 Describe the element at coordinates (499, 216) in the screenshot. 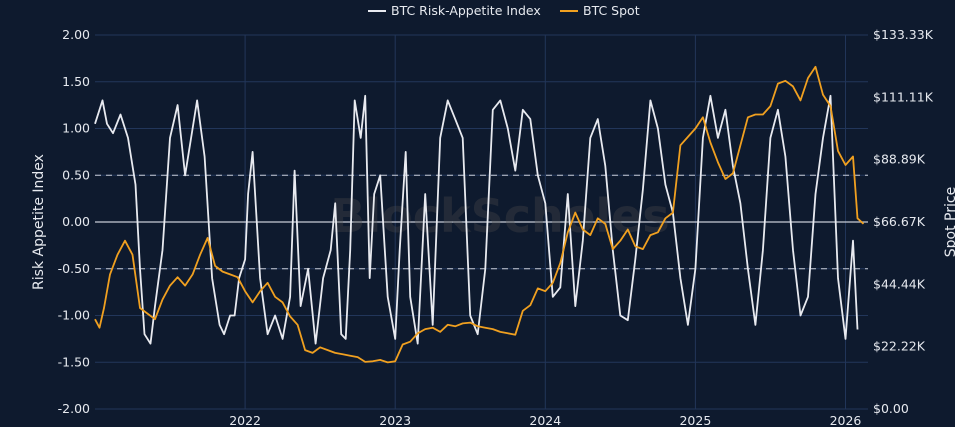

I see `watermark: BlockScholes` at that location.